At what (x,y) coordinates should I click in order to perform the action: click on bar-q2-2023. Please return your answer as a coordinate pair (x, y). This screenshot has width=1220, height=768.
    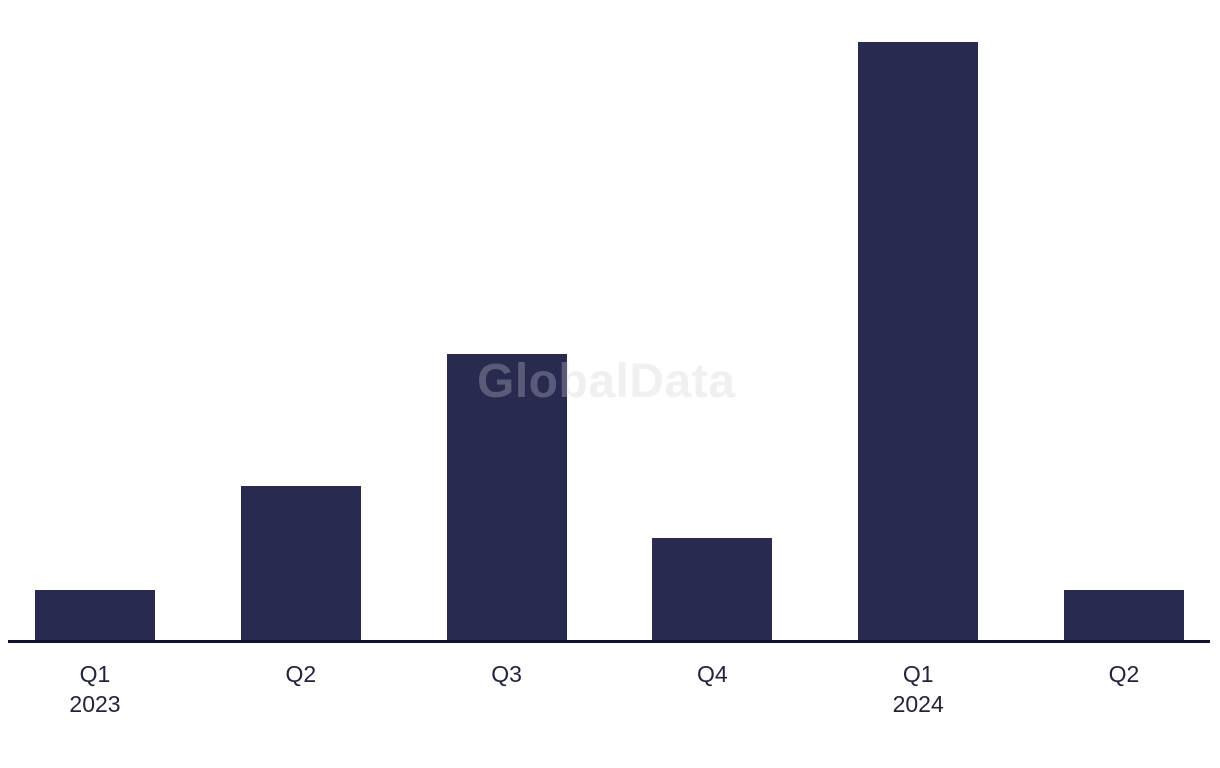
    Looking at the image, I should click on (300, 563).